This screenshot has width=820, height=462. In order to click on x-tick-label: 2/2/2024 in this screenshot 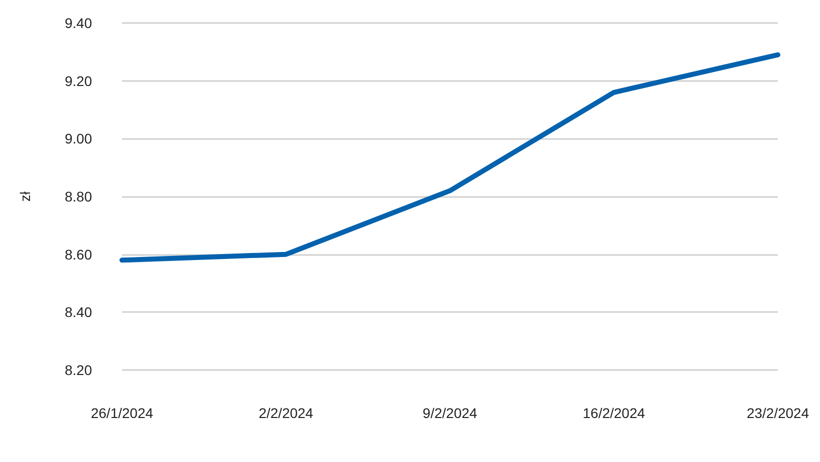, I will do `click(286, 413)`.